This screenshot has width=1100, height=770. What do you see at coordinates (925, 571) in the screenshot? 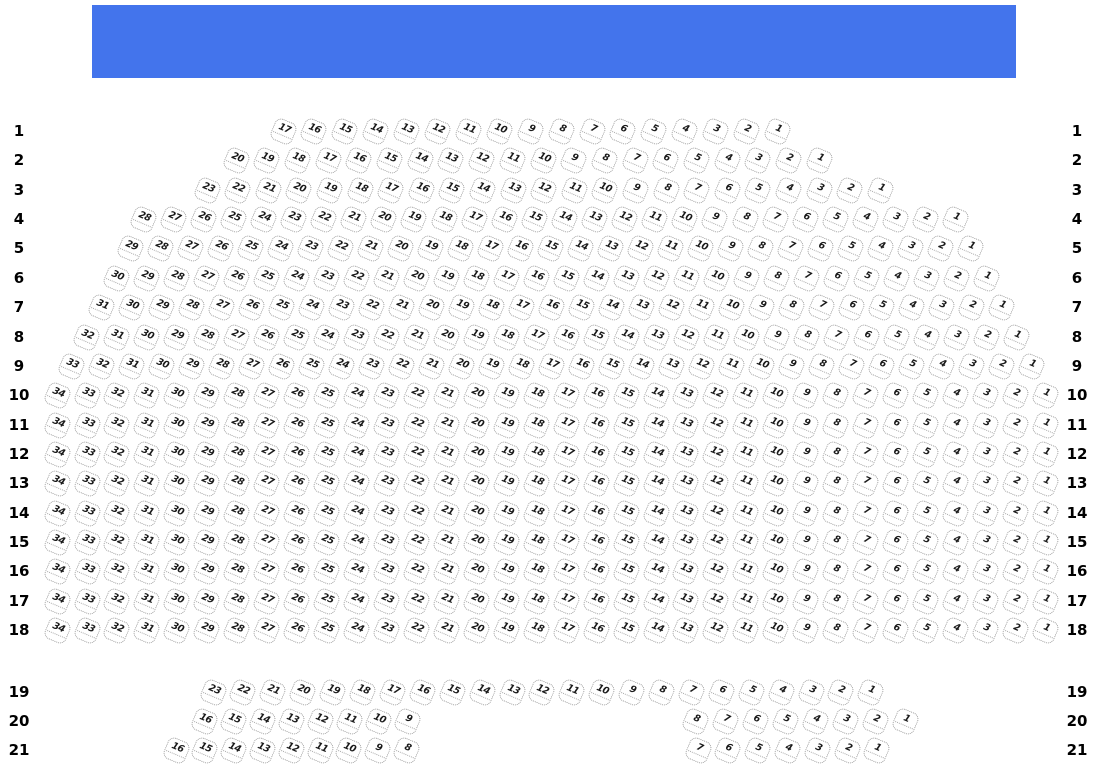
I see `seat-row16-seat5: 5` at bounding box center [925, 571].